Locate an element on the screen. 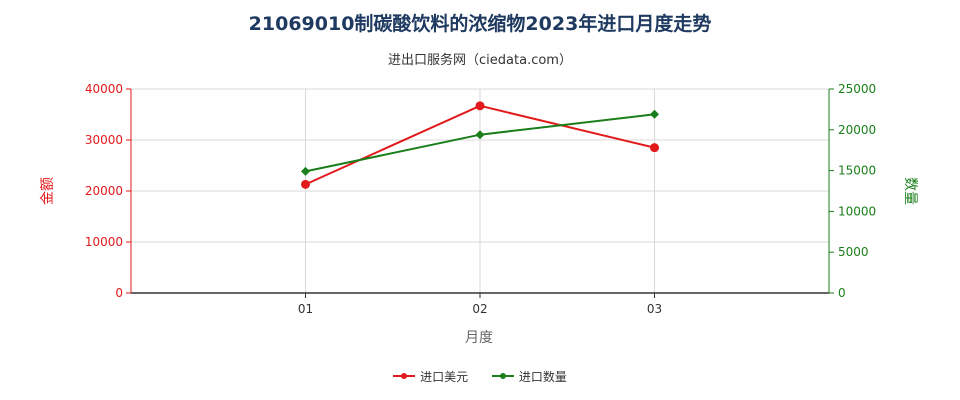 The image size is (960, 400). legend-item-usd: 进口美元 is located at coordinates (430, 376).